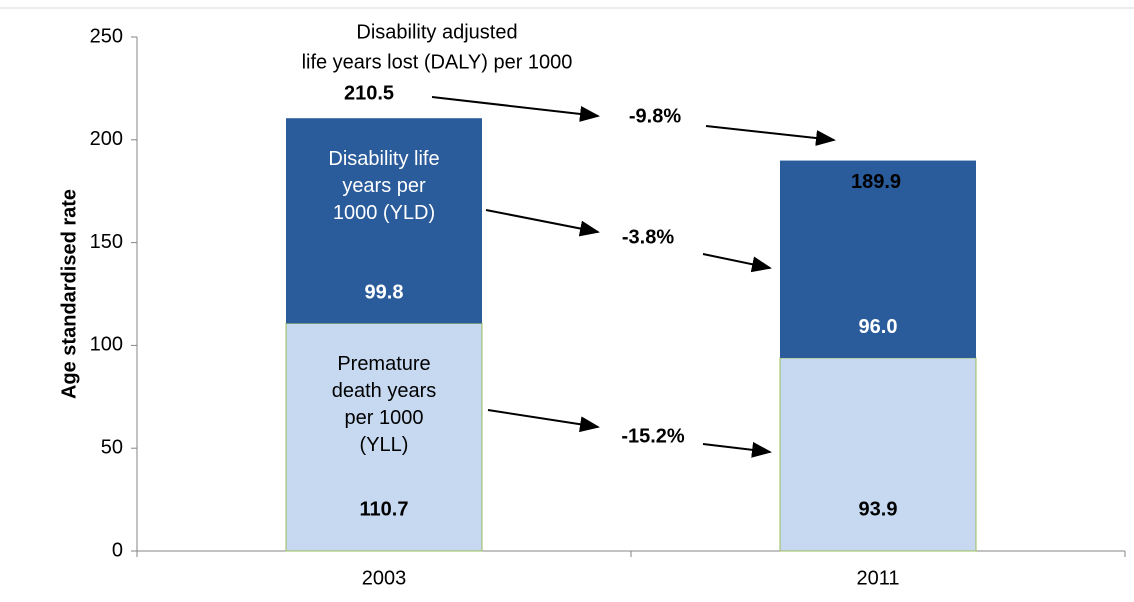  I want to click on y-tick-label: 250, so click(106, 36).